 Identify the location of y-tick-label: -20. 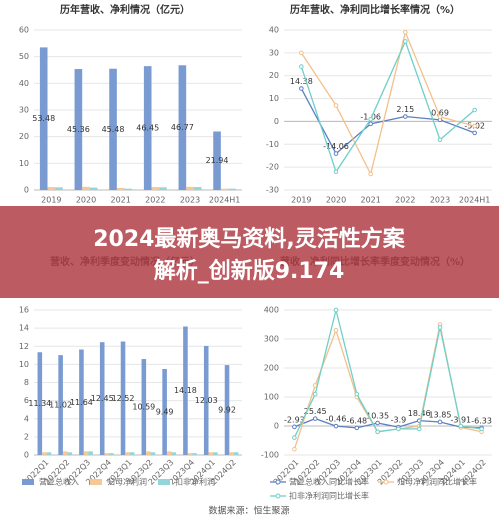
(272, 167).